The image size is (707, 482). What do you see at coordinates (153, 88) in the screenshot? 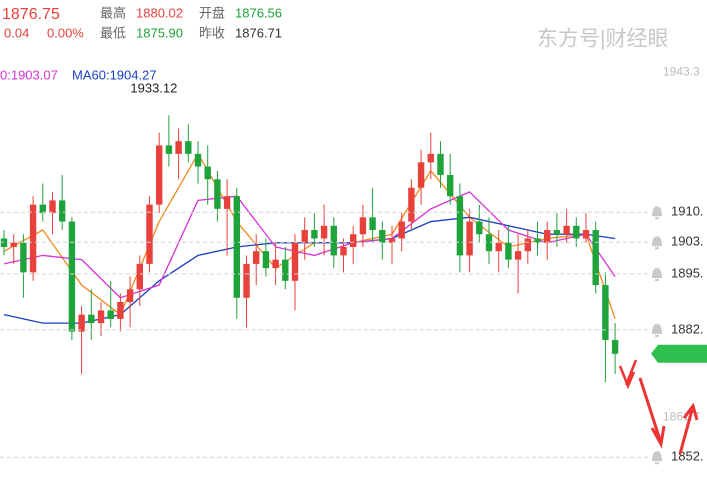
I see `max-label: 1933.12` at bounding box center [153, 88].